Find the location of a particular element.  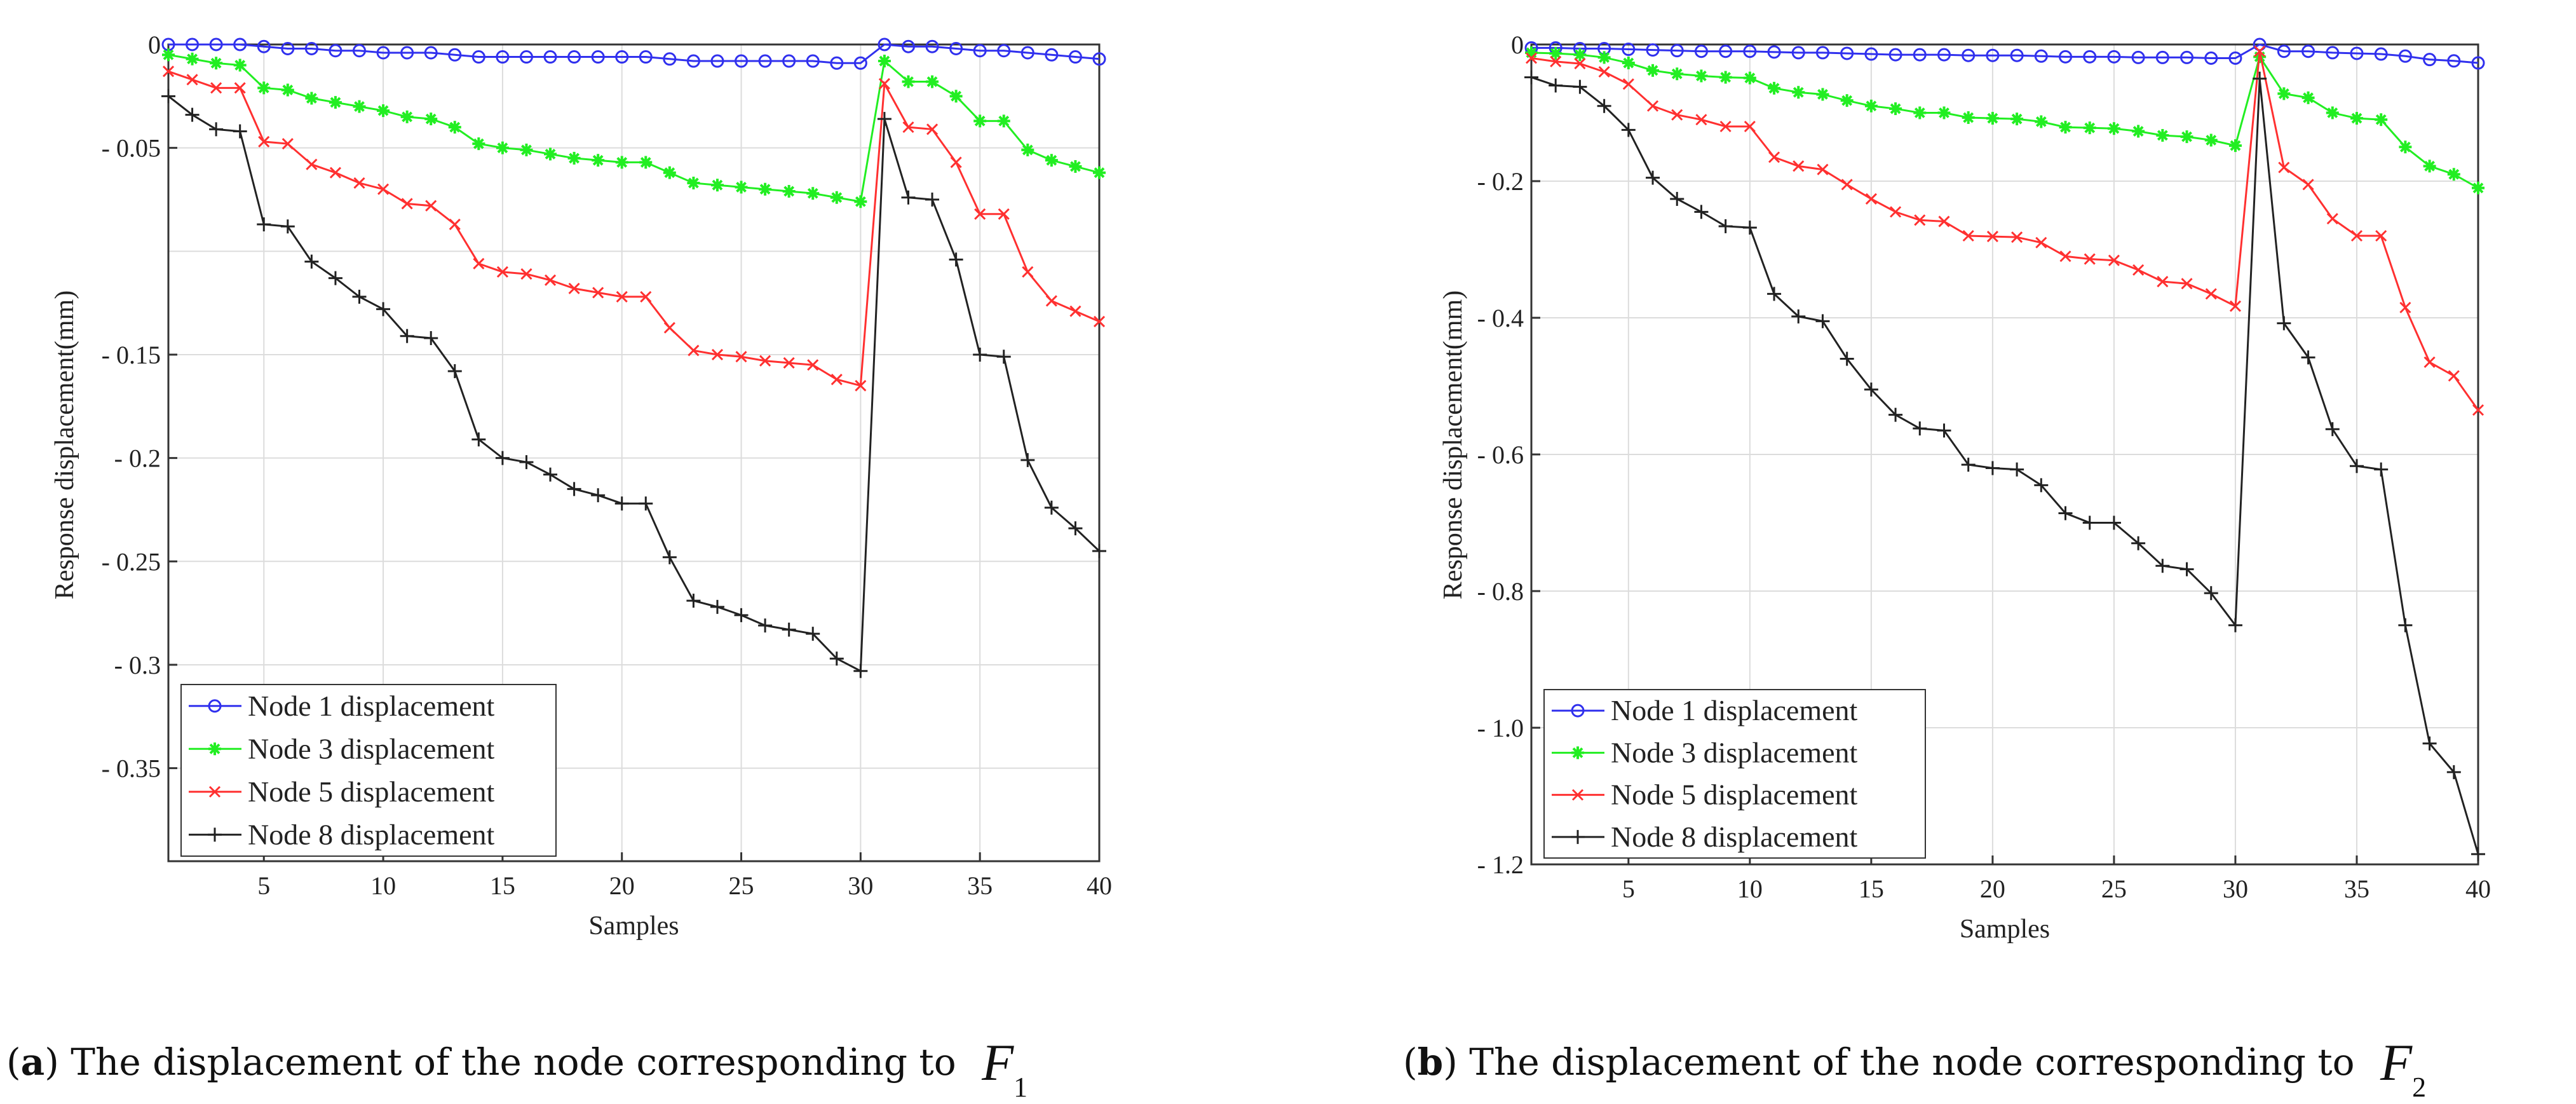

chart-b-legend-box is located at coordinates (1735, 774).